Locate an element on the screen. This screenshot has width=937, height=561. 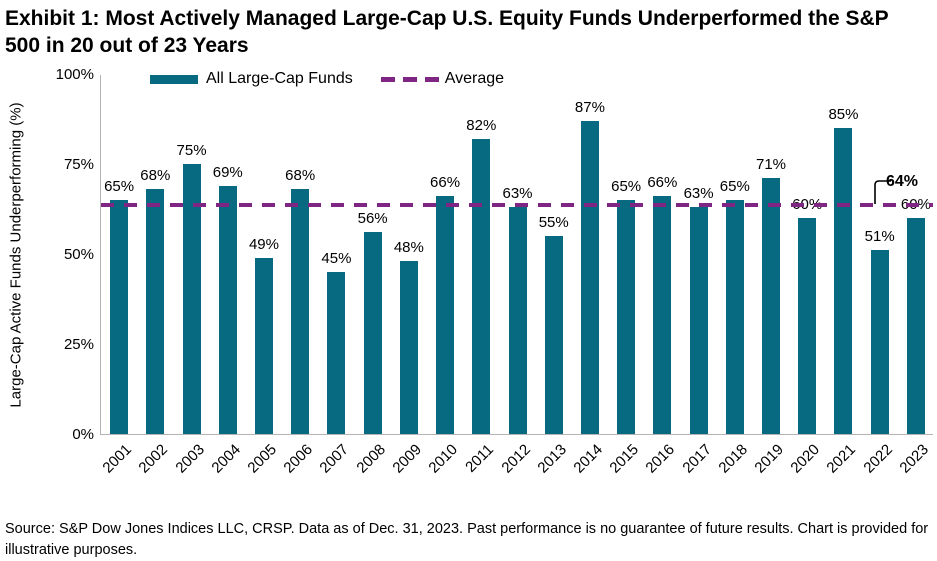
bar-2018 is located at coordinates (734, 317).